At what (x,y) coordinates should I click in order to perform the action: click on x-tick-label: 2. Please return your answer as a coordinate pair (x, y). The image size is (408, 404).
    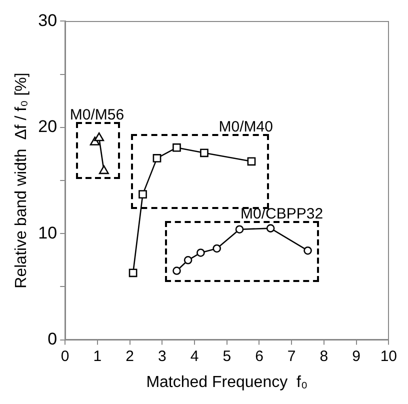
    Looking at the image, I should click on (130, 356).